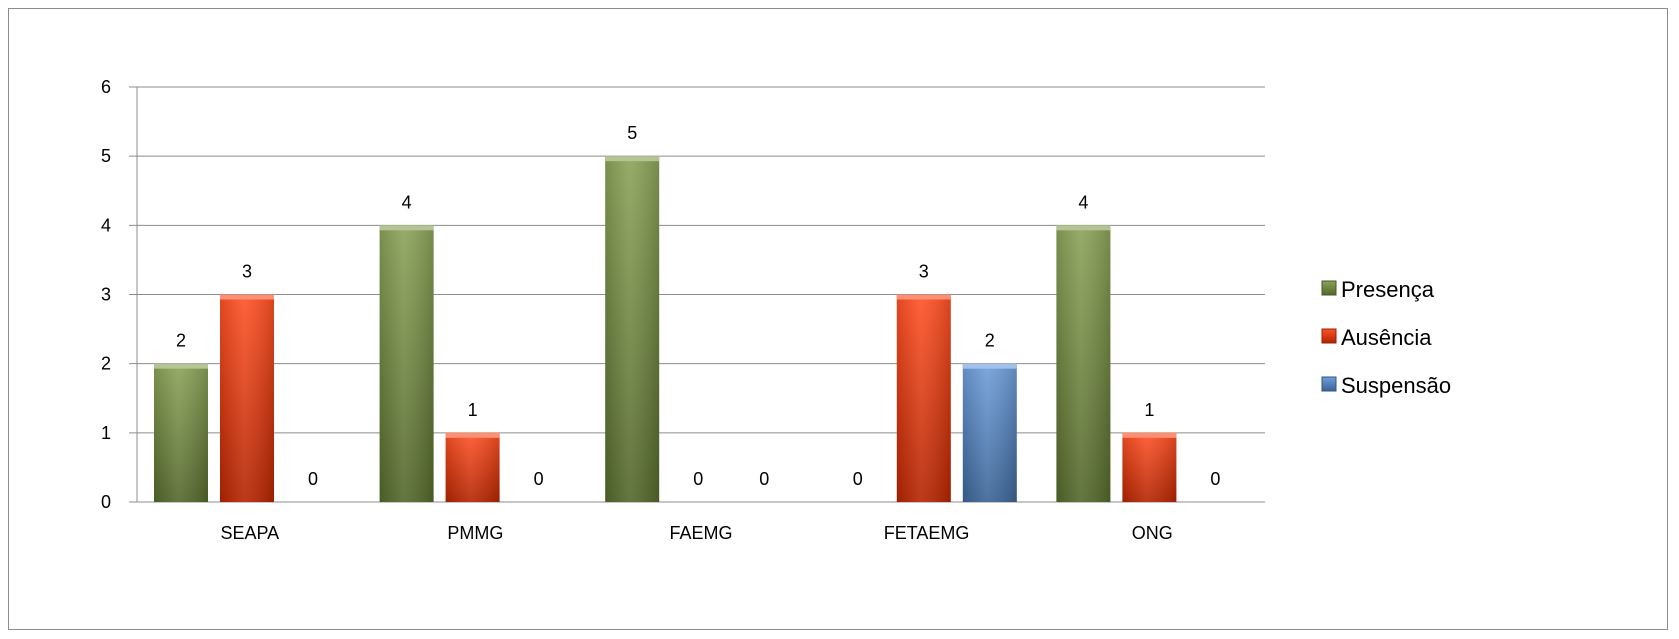  I want to click on category-label-ong: ONG, so click(1152, 533).